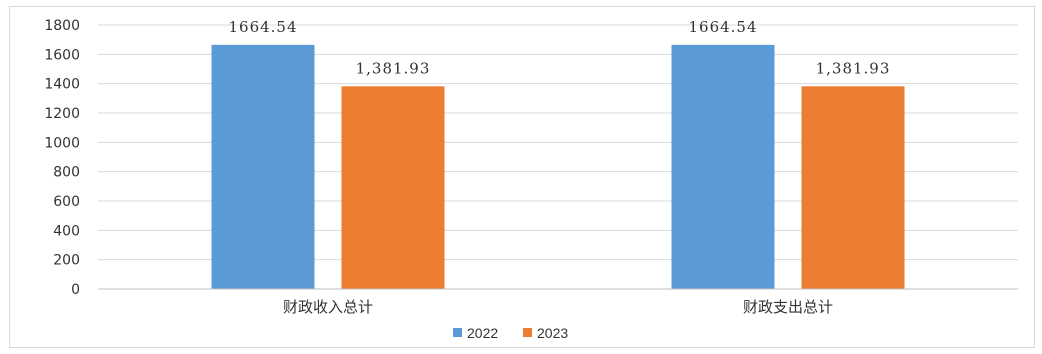  Describe the element at coordinates (62, 158) in the screenshot. I see `y-axis-tick-labels: 0 200 400 600 800 1000 1200 1400 1600 1800` at that location.